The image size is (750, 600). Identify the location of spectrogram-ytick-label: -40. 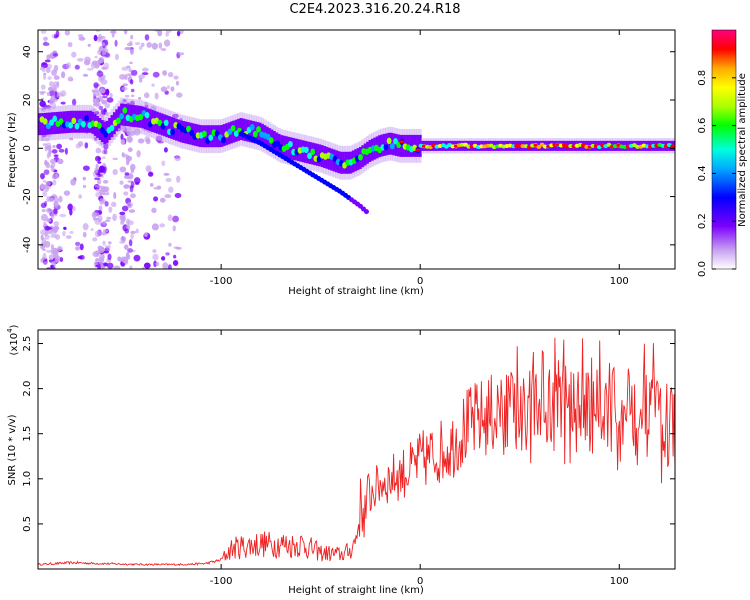
(27, 245).